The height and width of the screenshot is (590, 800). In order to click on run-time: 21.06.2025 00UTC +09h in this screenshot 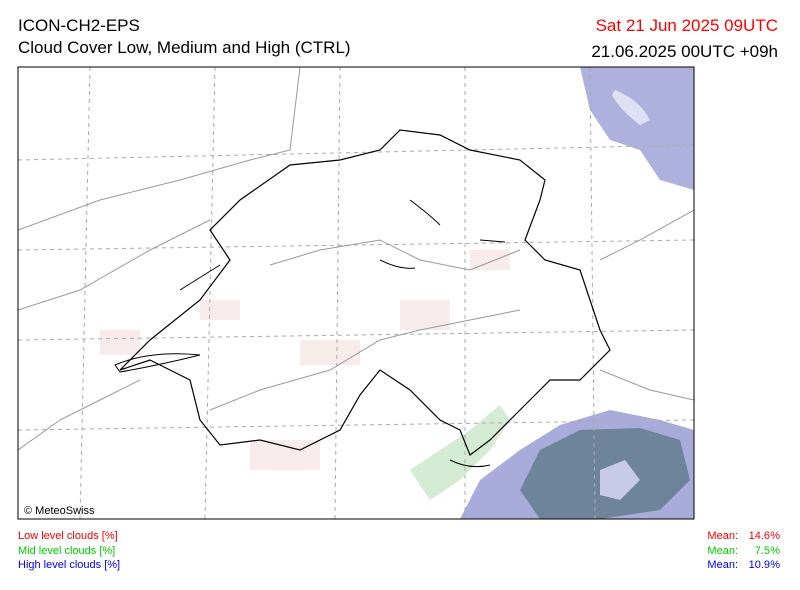, I will do `click(684, 51)`.